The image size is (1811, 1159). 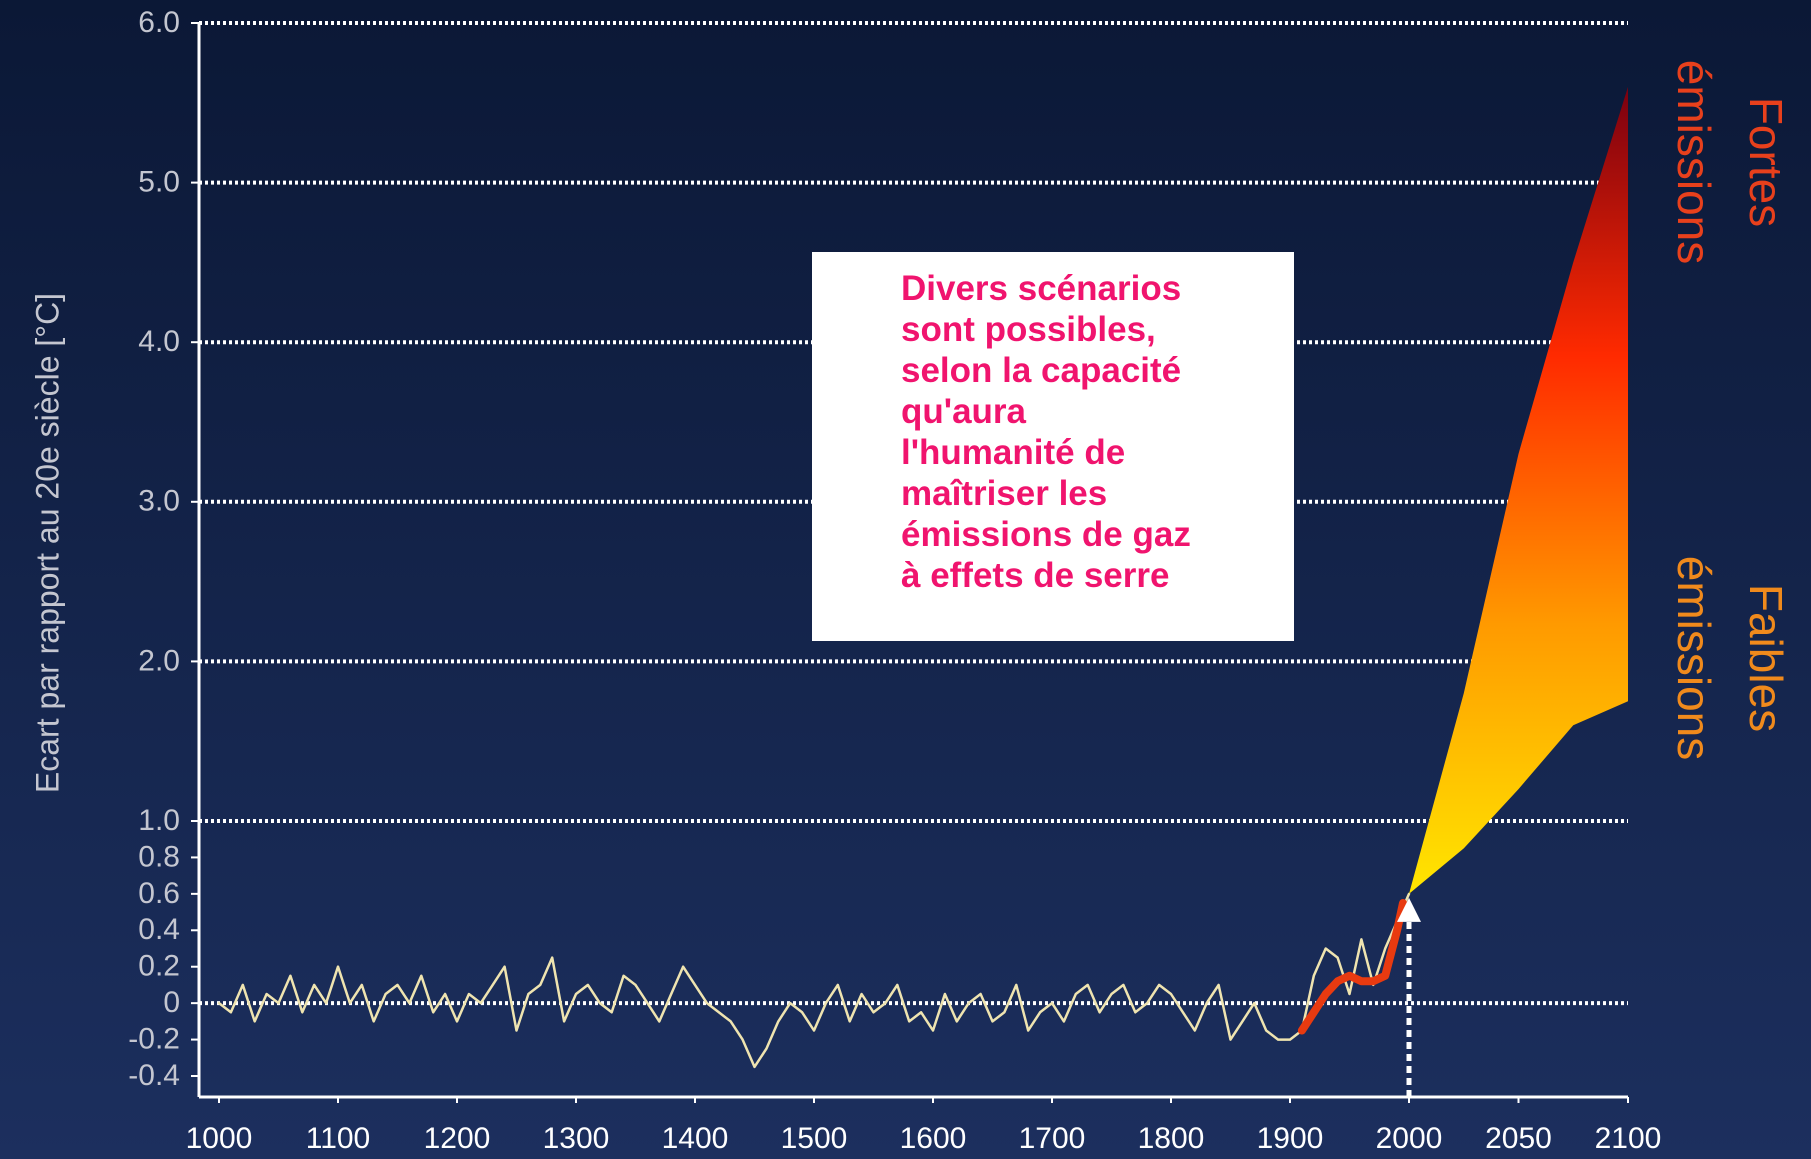 What do you see at coordinates (338, 1138) in the screenshot?
I see `x-tick-label: 1100` at bounding box center [338, 1138].